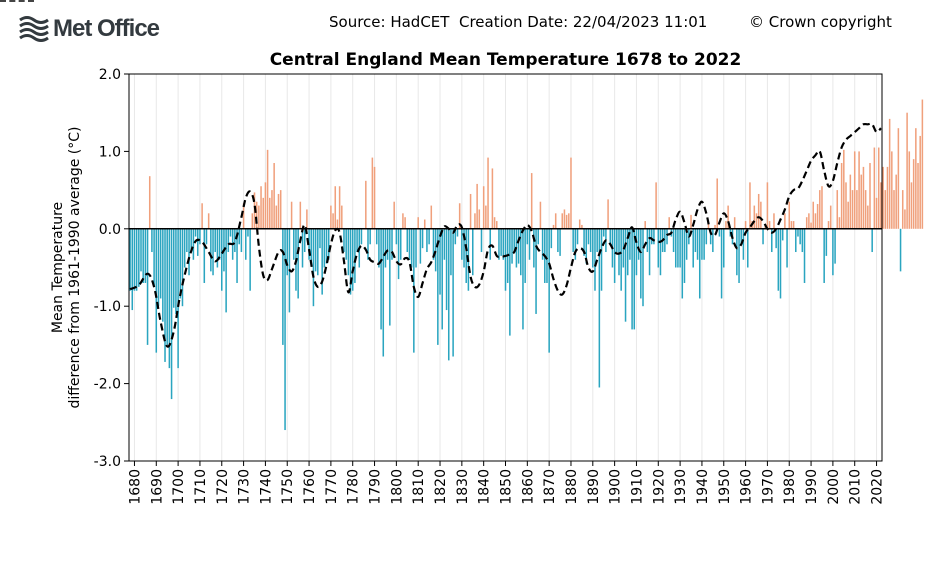 The width and height of the screenshot is (936, 562). I want to click on bar-1915, so click(647, 240).